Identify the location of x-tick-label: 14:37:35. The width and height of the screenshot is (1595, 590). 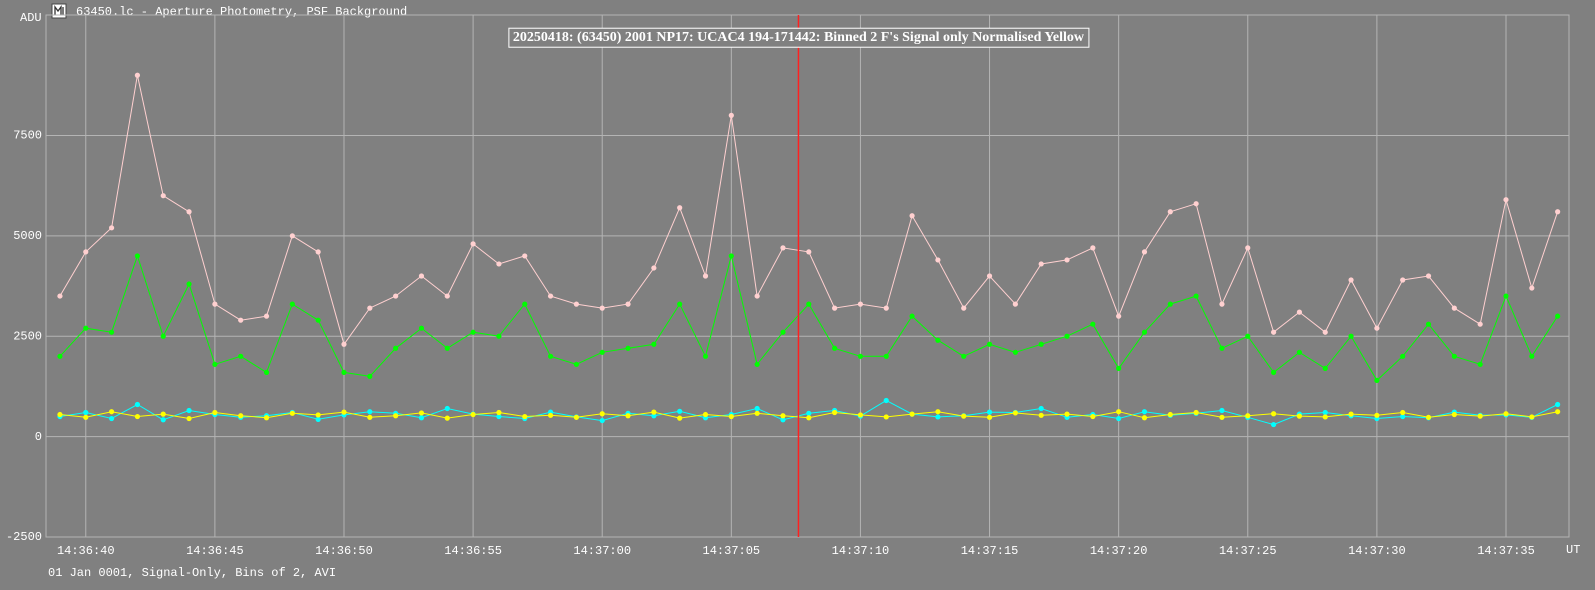
(1506, 551).